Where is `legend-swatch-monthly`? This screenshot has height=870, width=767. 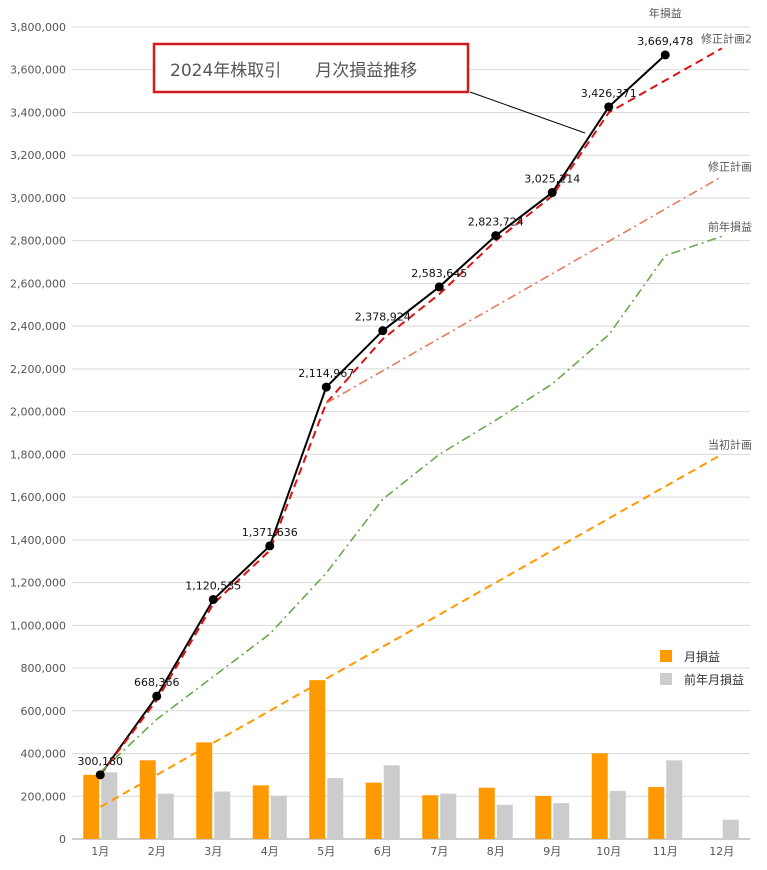 legend-swatch-monthly is located at coordinates (666, 656).